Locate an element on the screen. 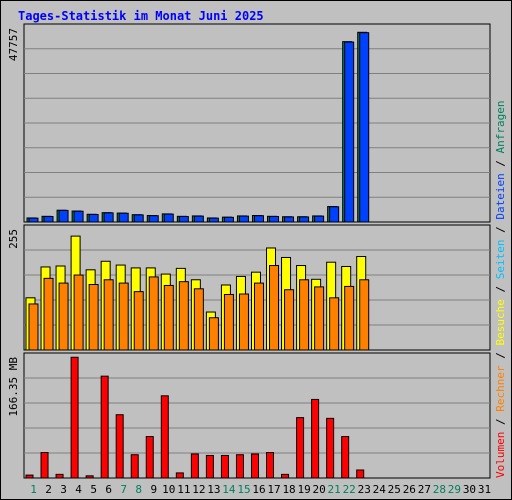 This screenshot has height=500, width=512. legend-entry-dateien: Dateien is located at coordinates (500, 196).